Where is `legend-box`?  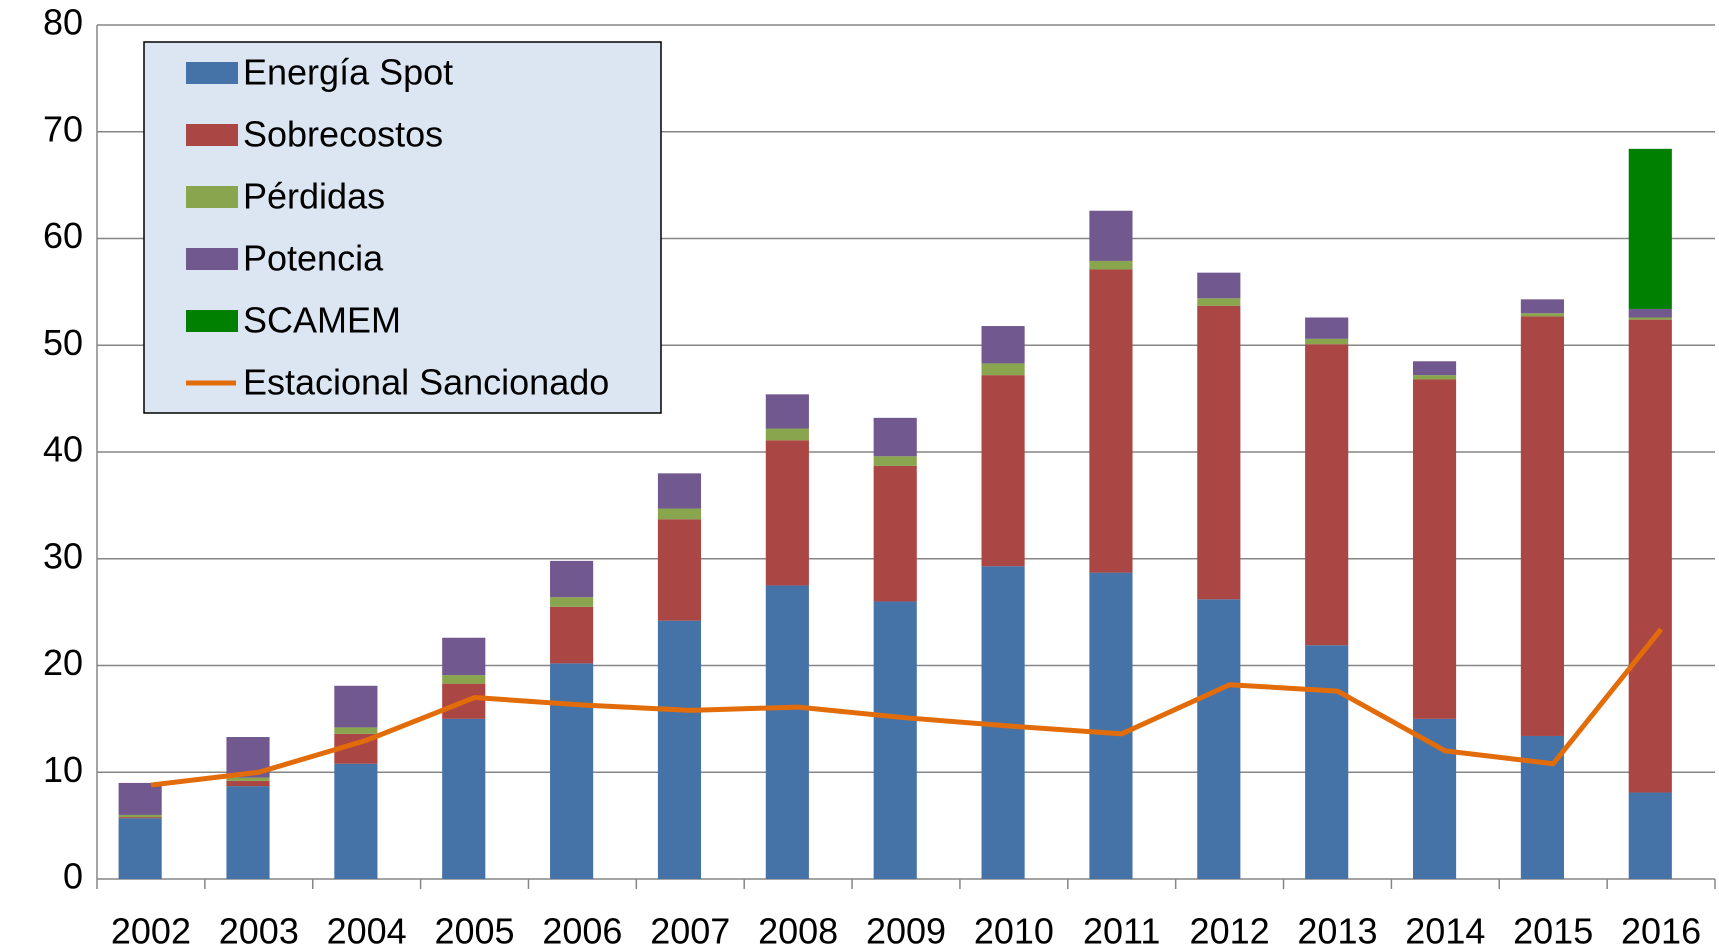
legend-box is located at coordinates (402, 227).